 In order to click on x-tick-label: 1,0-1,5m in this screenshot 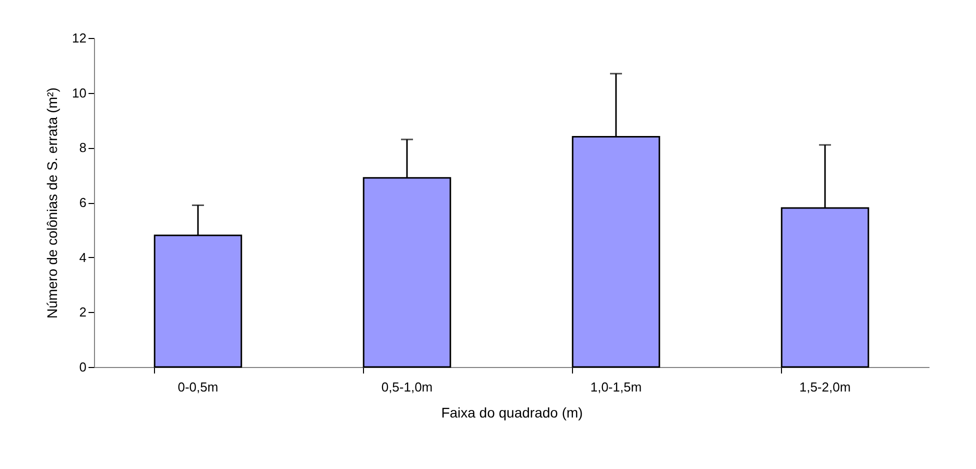, I will do `click(616, 387)`.